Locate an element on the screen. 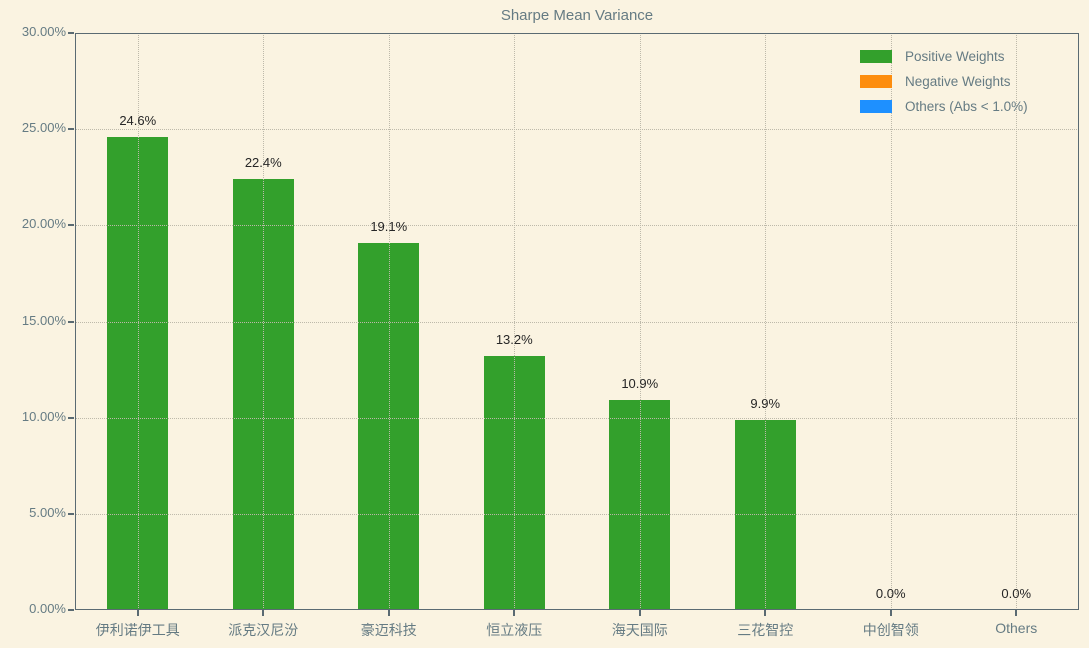  bar-value-label: 19.1% is located at coordinates (389, 226).